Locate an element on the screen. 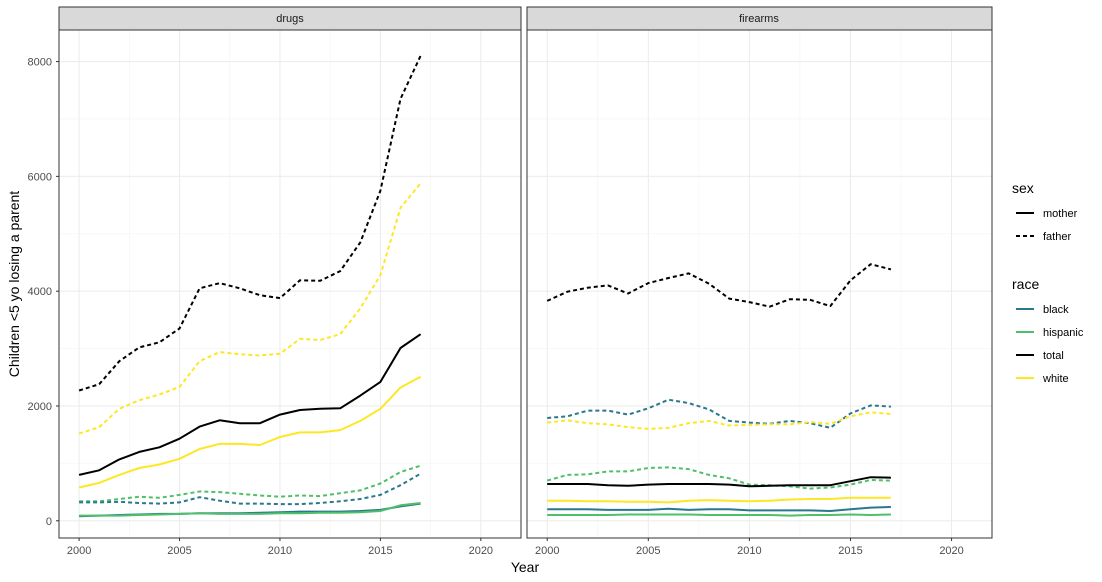 The height and width of the screenshot is (582, 1102). legend-label-white: white is located at coordinates (1055, 379).